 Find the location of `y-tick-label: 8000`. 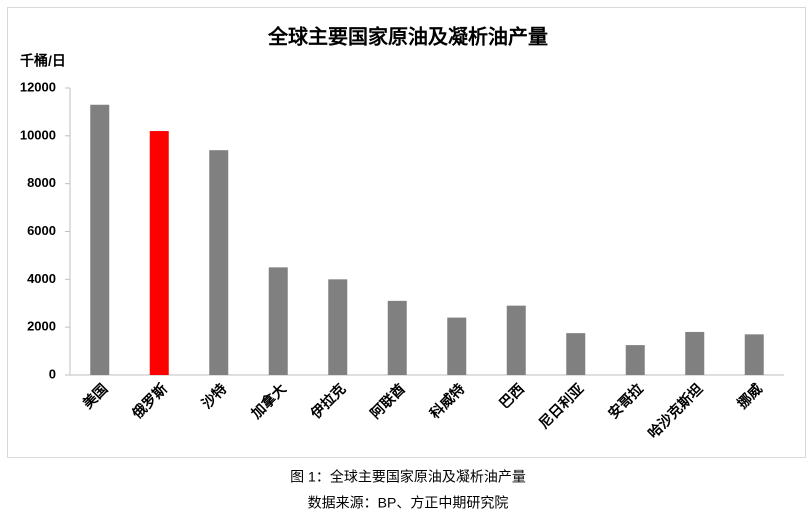

y-tick-label: 8000 is located at coordinates (41, 182).